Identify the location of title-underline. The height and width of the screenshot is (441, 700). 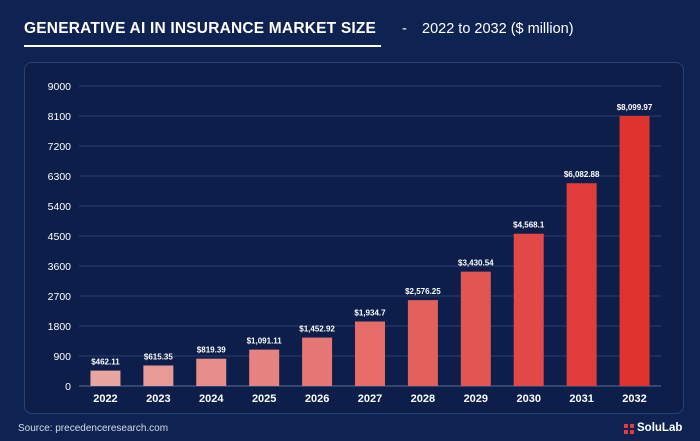
(202, 46).